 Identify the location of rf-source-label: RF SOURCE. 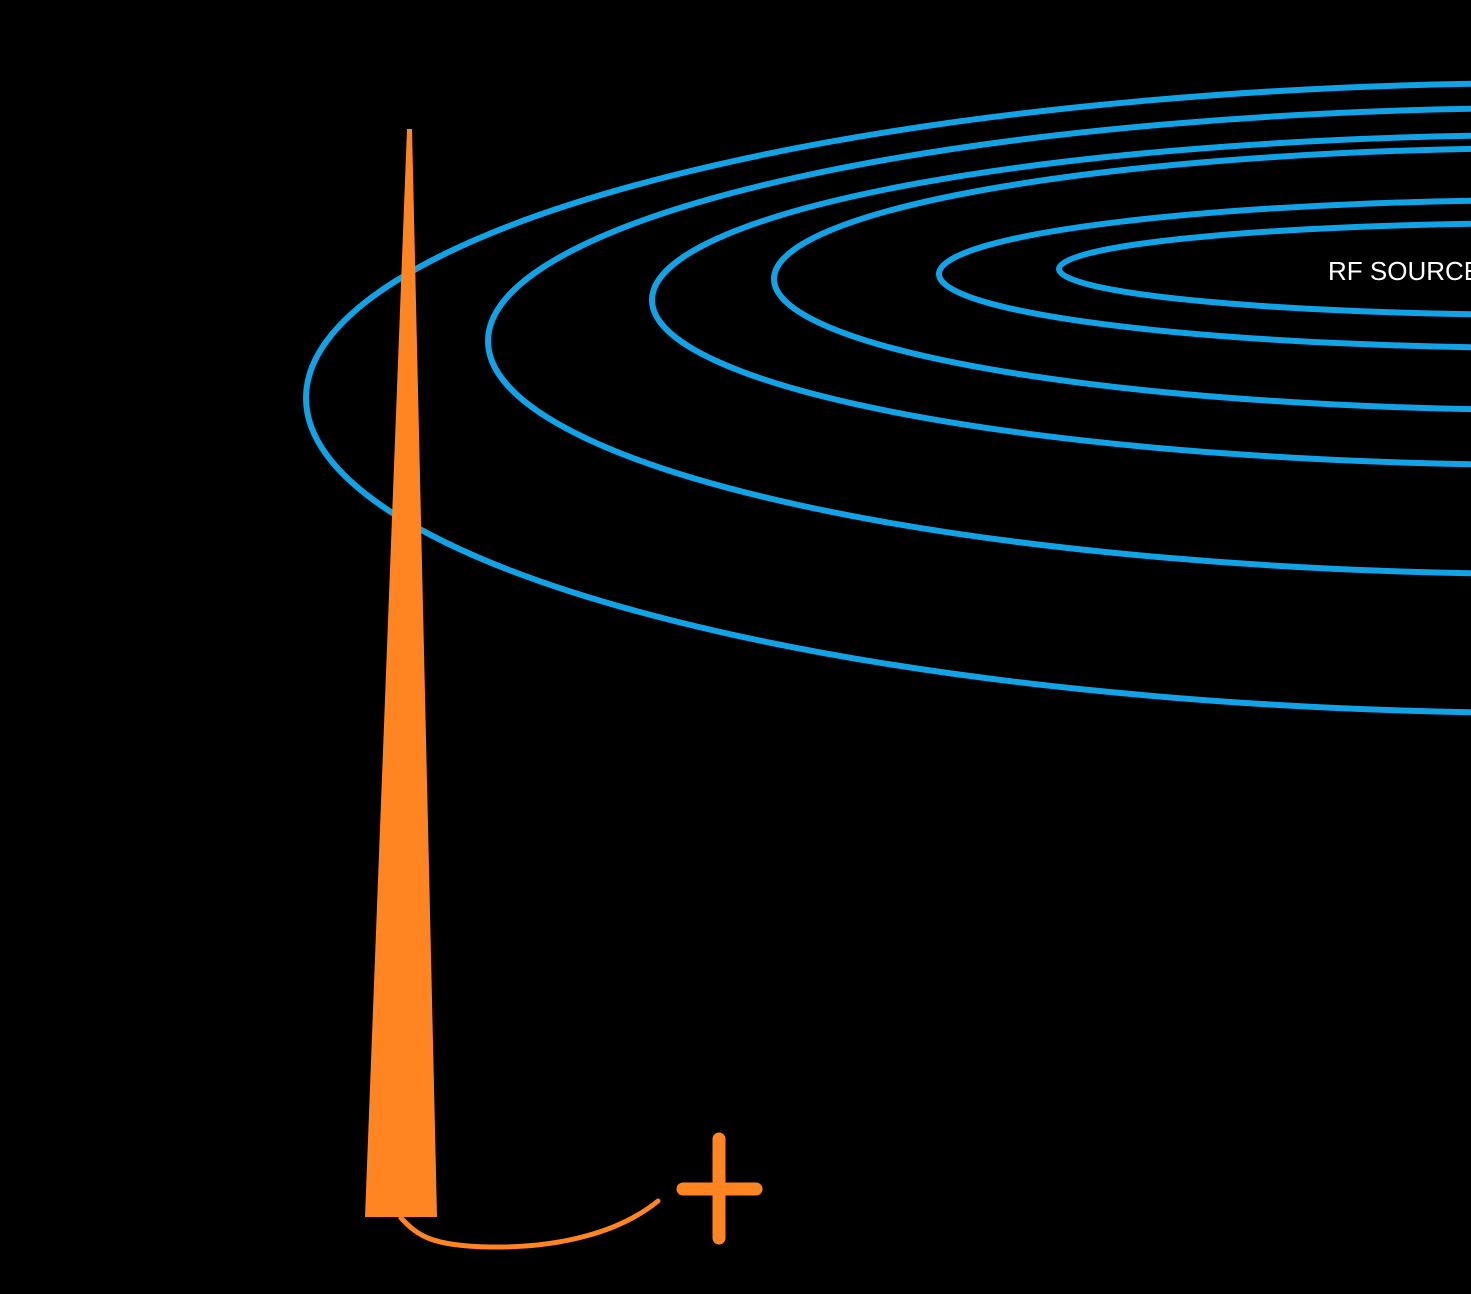
(1399, 271).